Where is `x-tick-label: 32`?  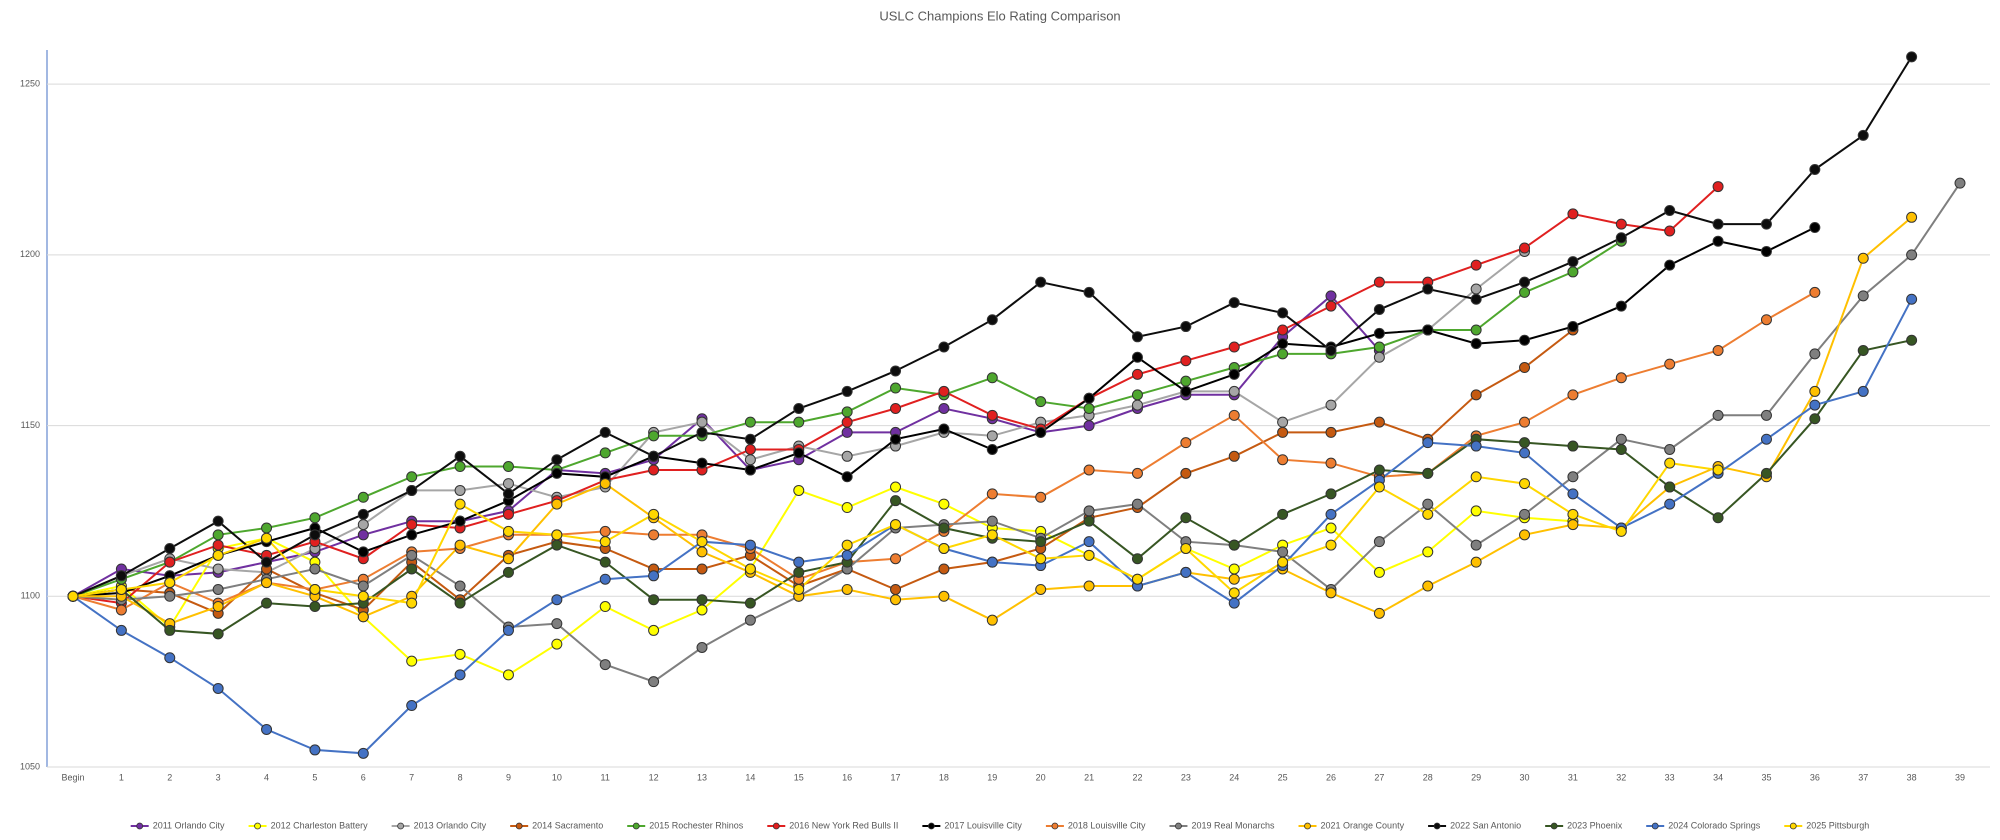 x-tick-label: 32 is located at coordinates (1621, 777).